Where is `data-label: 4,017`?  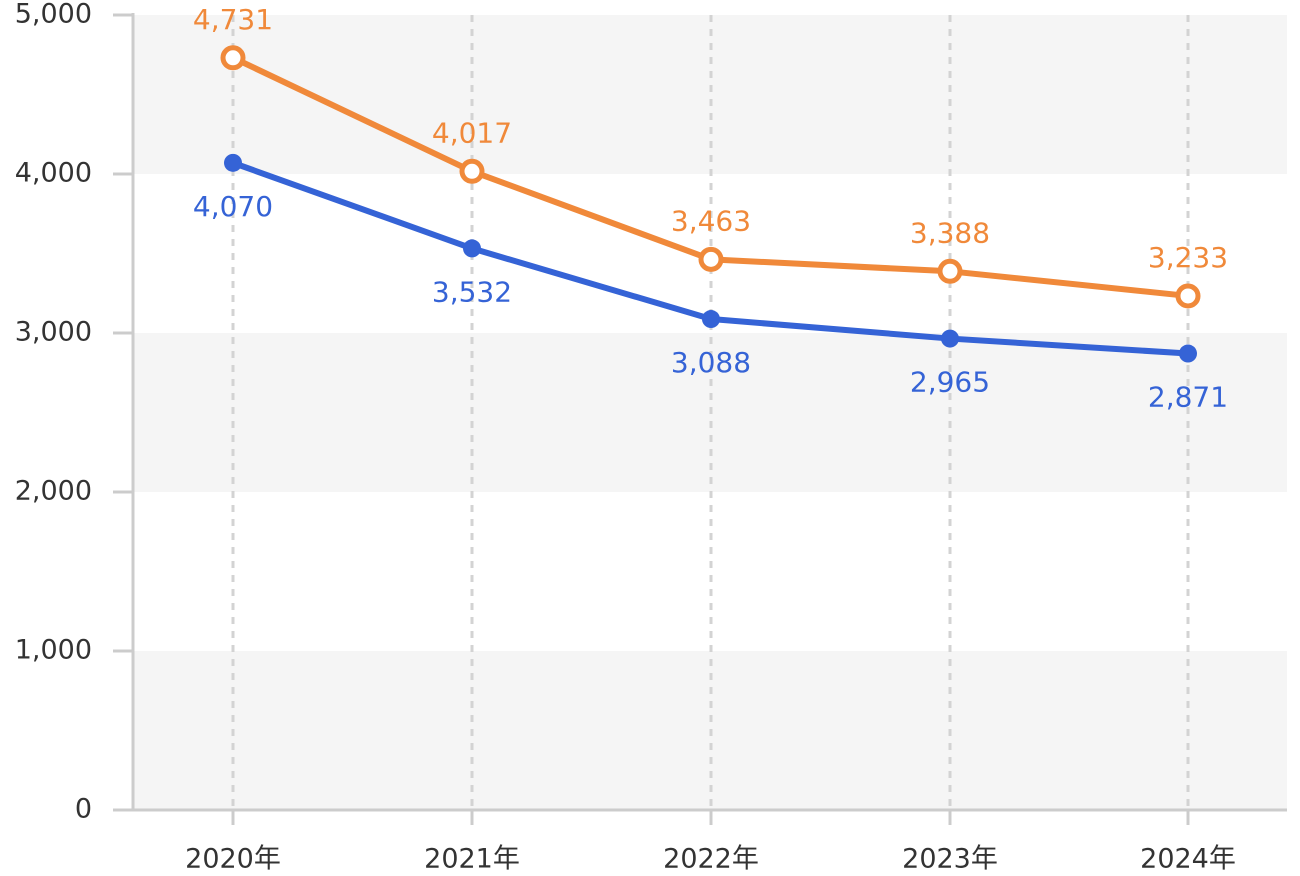 data-label: 4,017 is located at coordinates (472, 132).